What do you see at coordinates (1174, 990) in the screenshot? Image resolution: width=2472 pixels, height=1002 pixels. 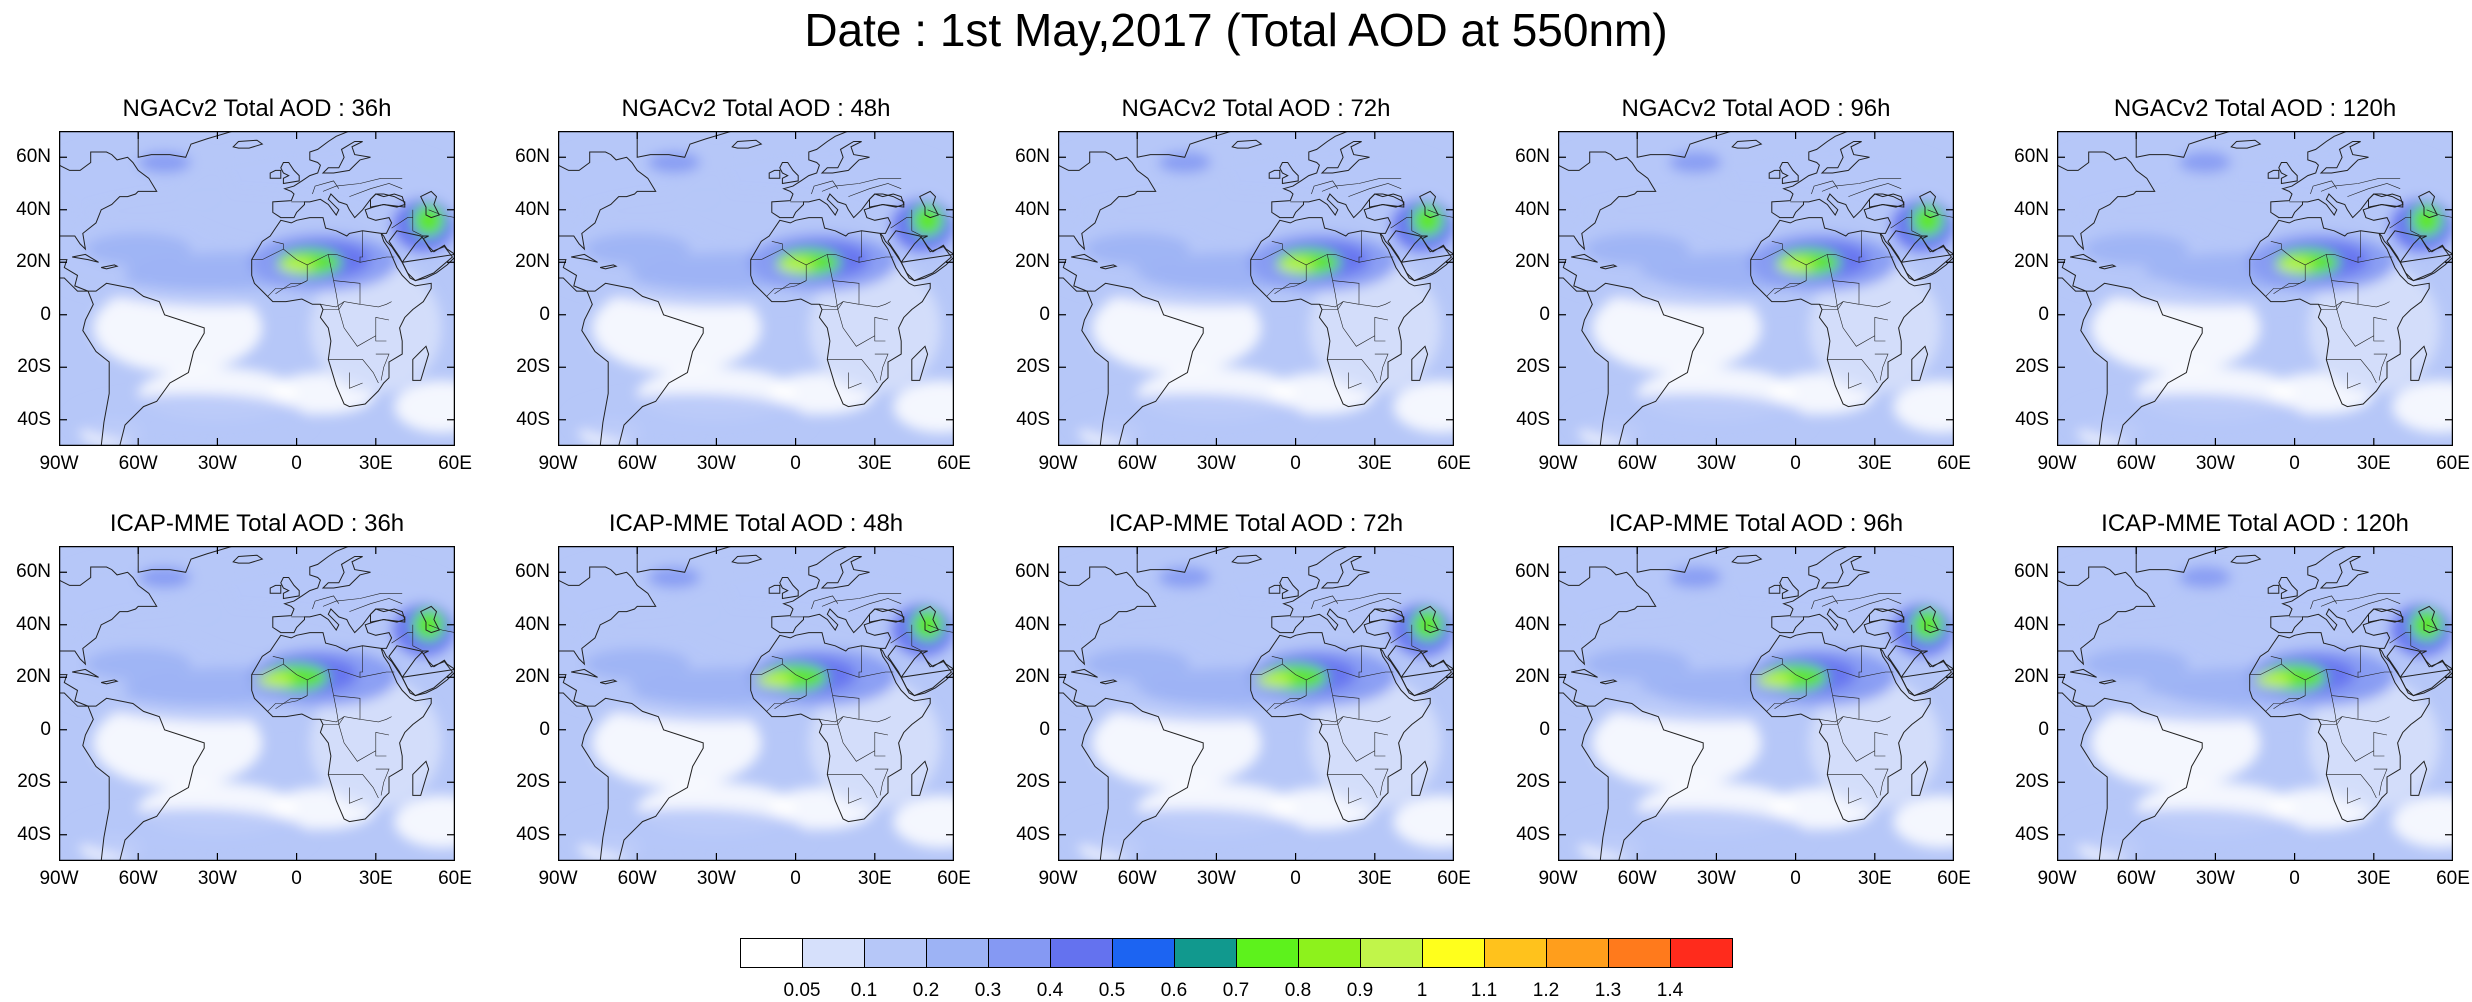 I see `colorbar-label: 0.6` at bounding box center [1174, 990].